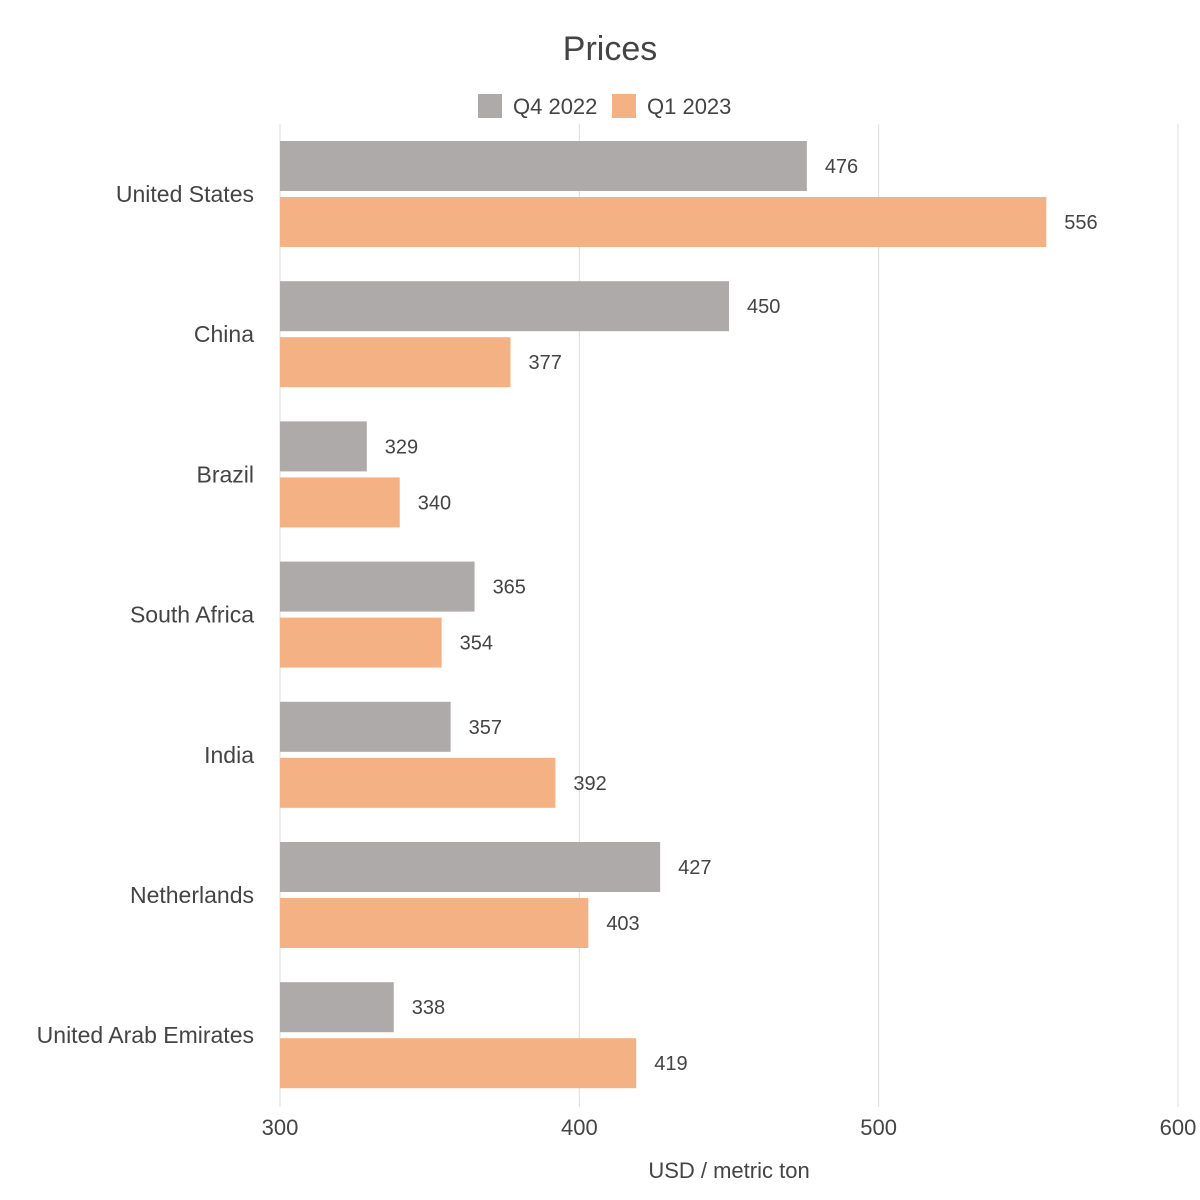 This screenshot has width=1200, height=1200. I want to click on x-tick-label-400: 400, so click(579, 1127).